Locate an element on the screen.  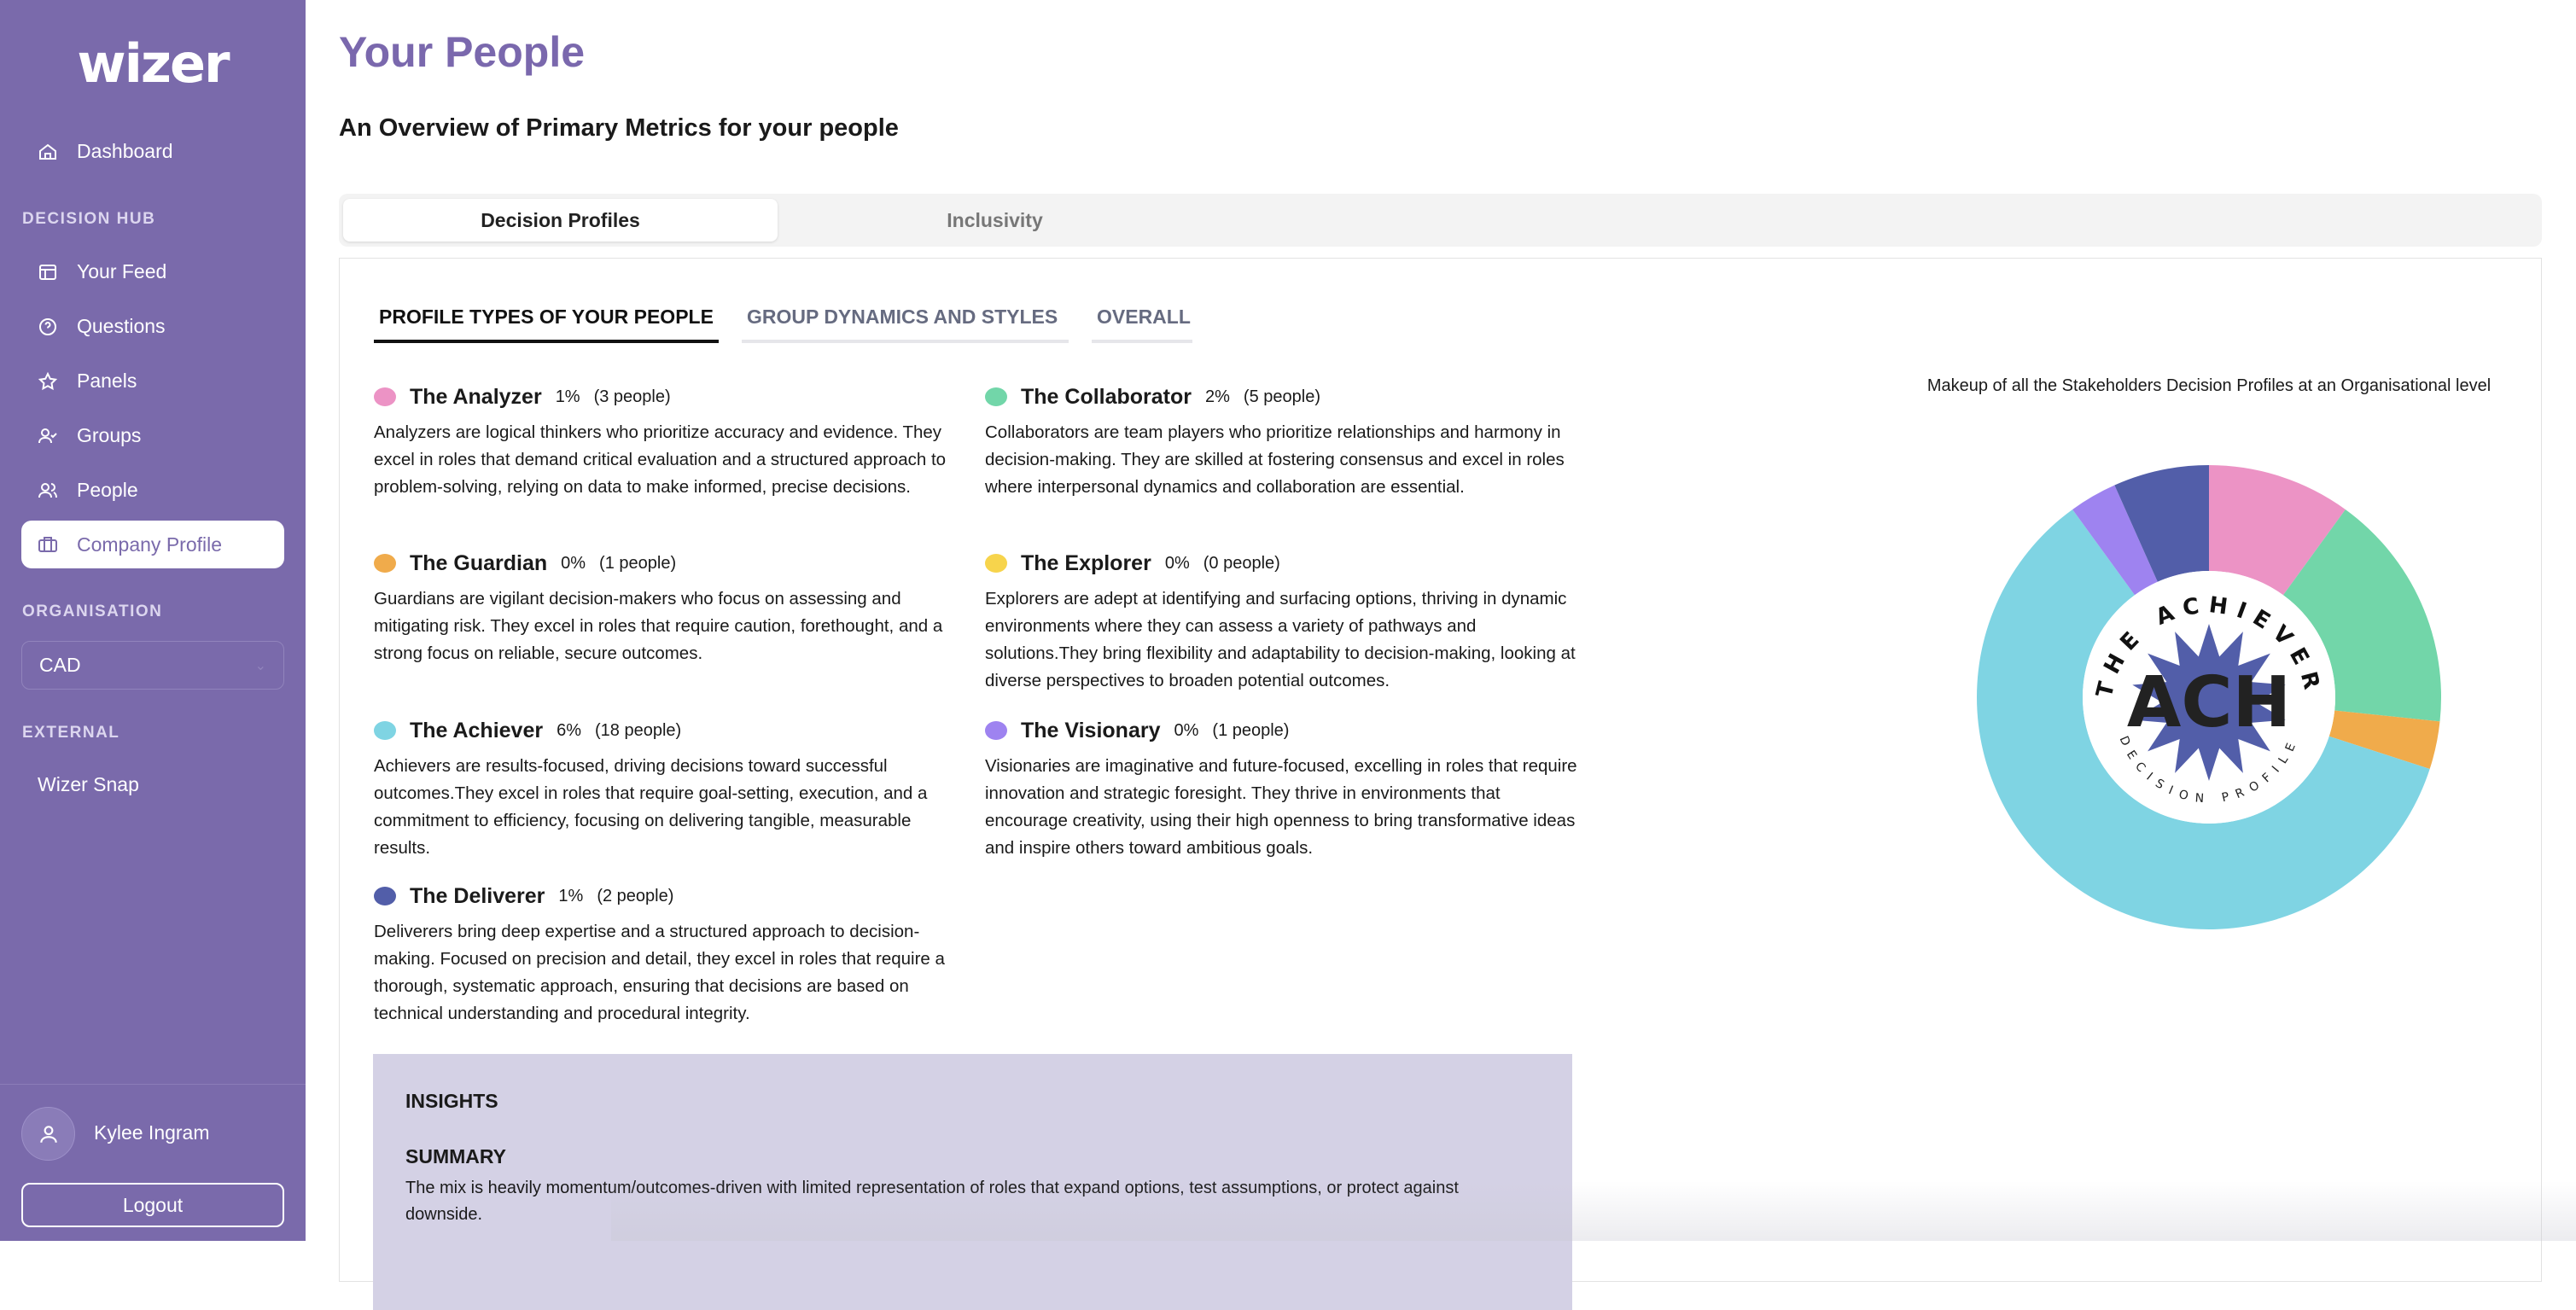
briefcase-icon is located at coordinates (47, 544).